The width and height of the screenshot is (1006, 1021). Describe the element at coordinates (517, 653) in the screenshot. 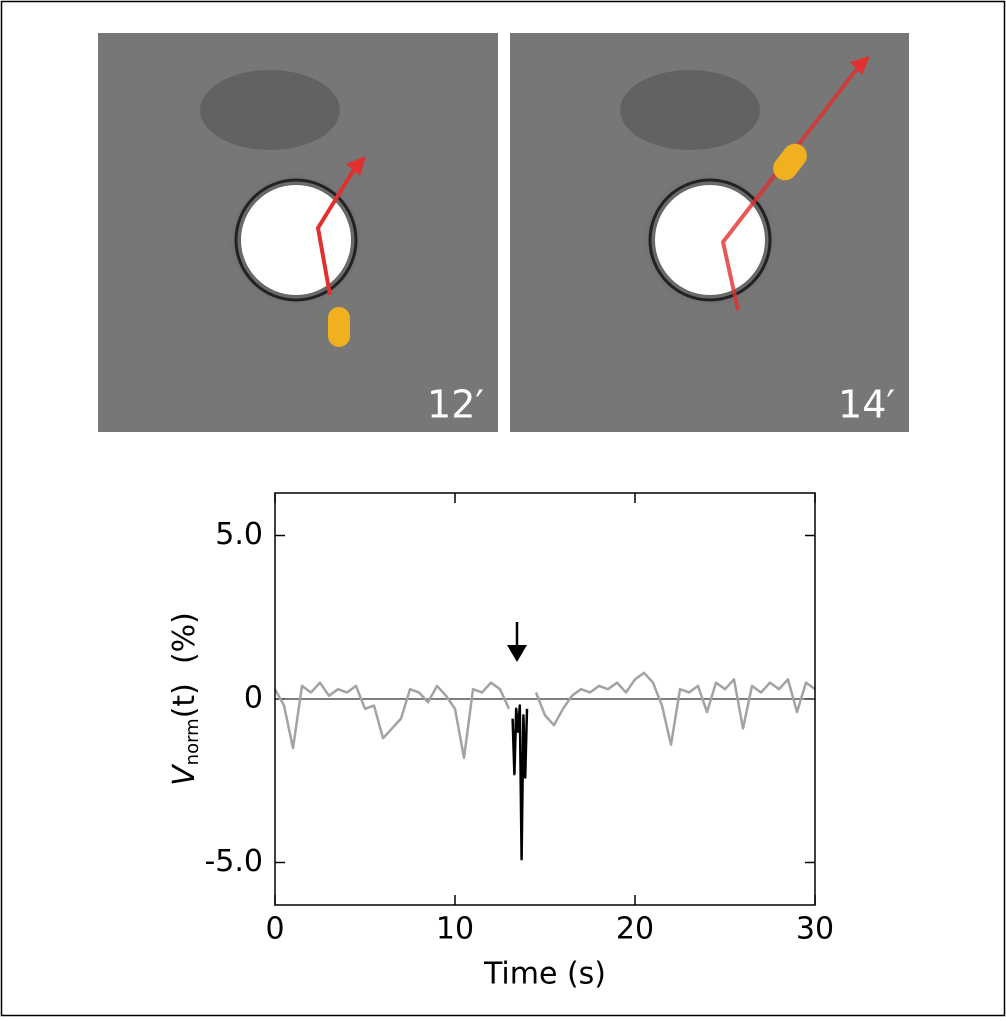

I see `annotation-arrow-head` at that location.